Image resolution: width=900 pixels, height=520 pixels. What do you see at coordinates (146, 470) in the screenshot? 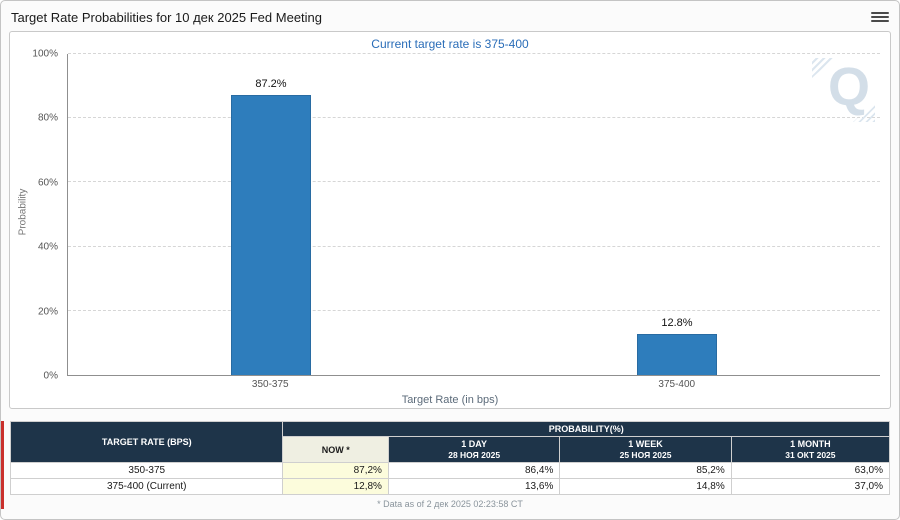
I see `rate-cell: 350-375` at bounding box center [146, 470].